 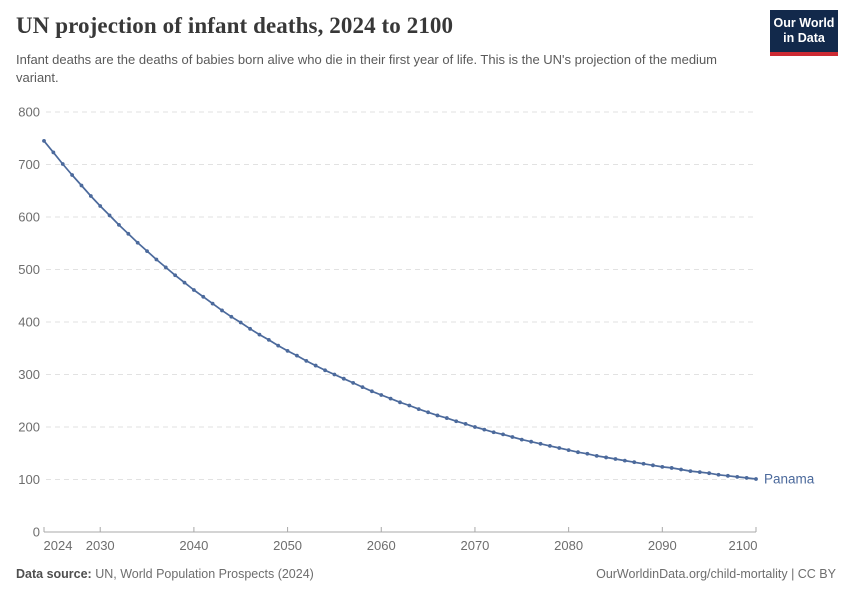 I want to click on y-axis-tick-label: 300, so click(x=29, y=374).